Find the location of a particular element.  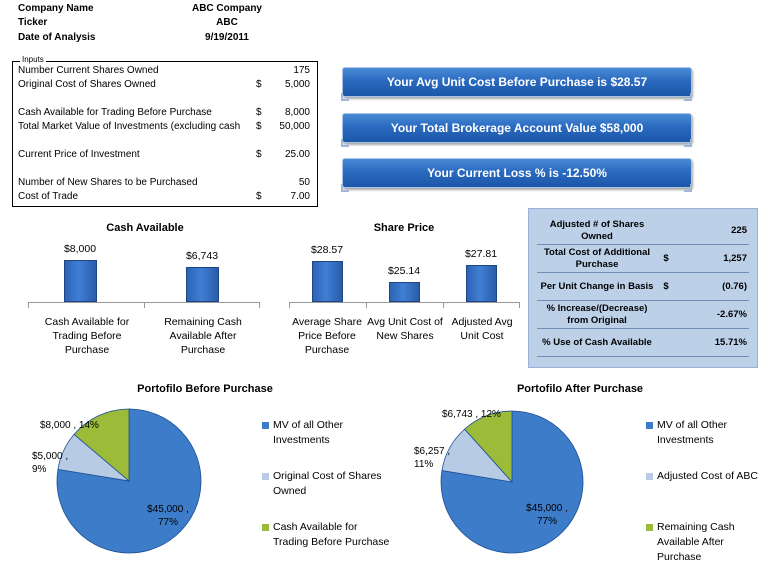

summary-value: 15.71% is located at coordinates (730, 342).